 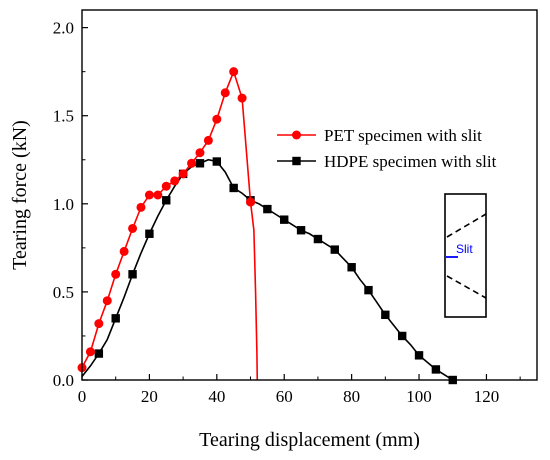 What do you see at coordinates (296, 135) in the screenshot?
I see `pet-legend-marker` at bounding box center [296, 135].